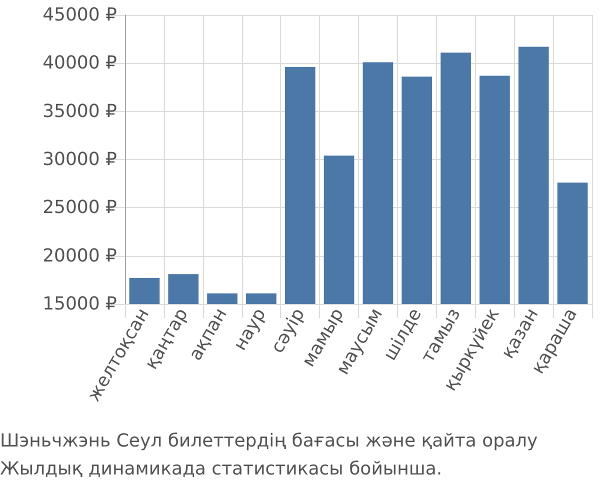 The width and height of the screenshot is (600, 500). Describe the element at coordinates (79, 159) in the screenshot. I see `y-tick-label: 30000 ₽` at that location.